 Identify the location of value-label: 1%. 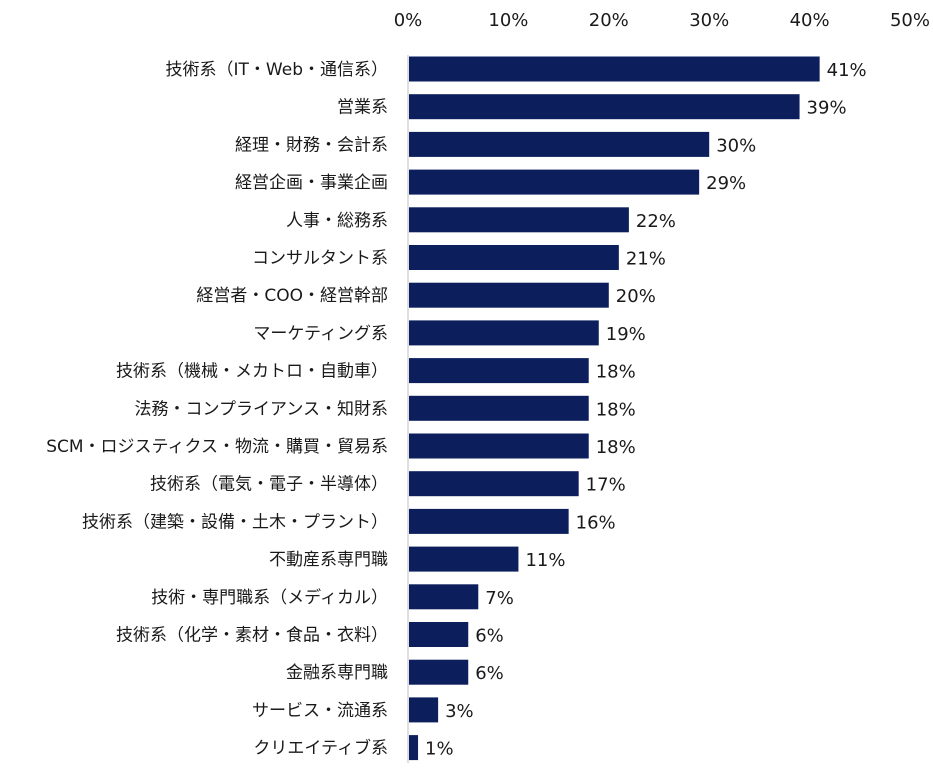
(439, 749).